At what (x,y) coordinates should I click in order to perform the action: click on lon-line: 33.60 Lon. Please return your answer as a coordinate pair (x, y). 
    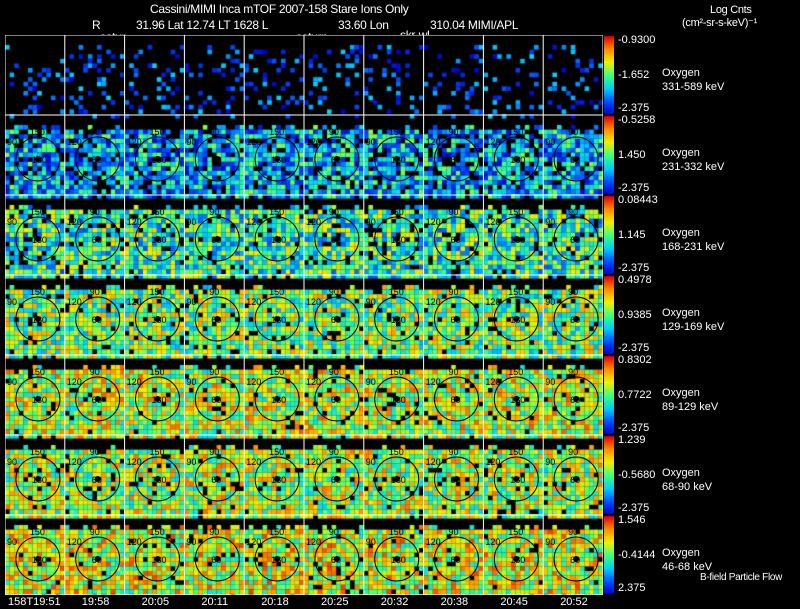
    Looking at the image, I should click on (363, 25).